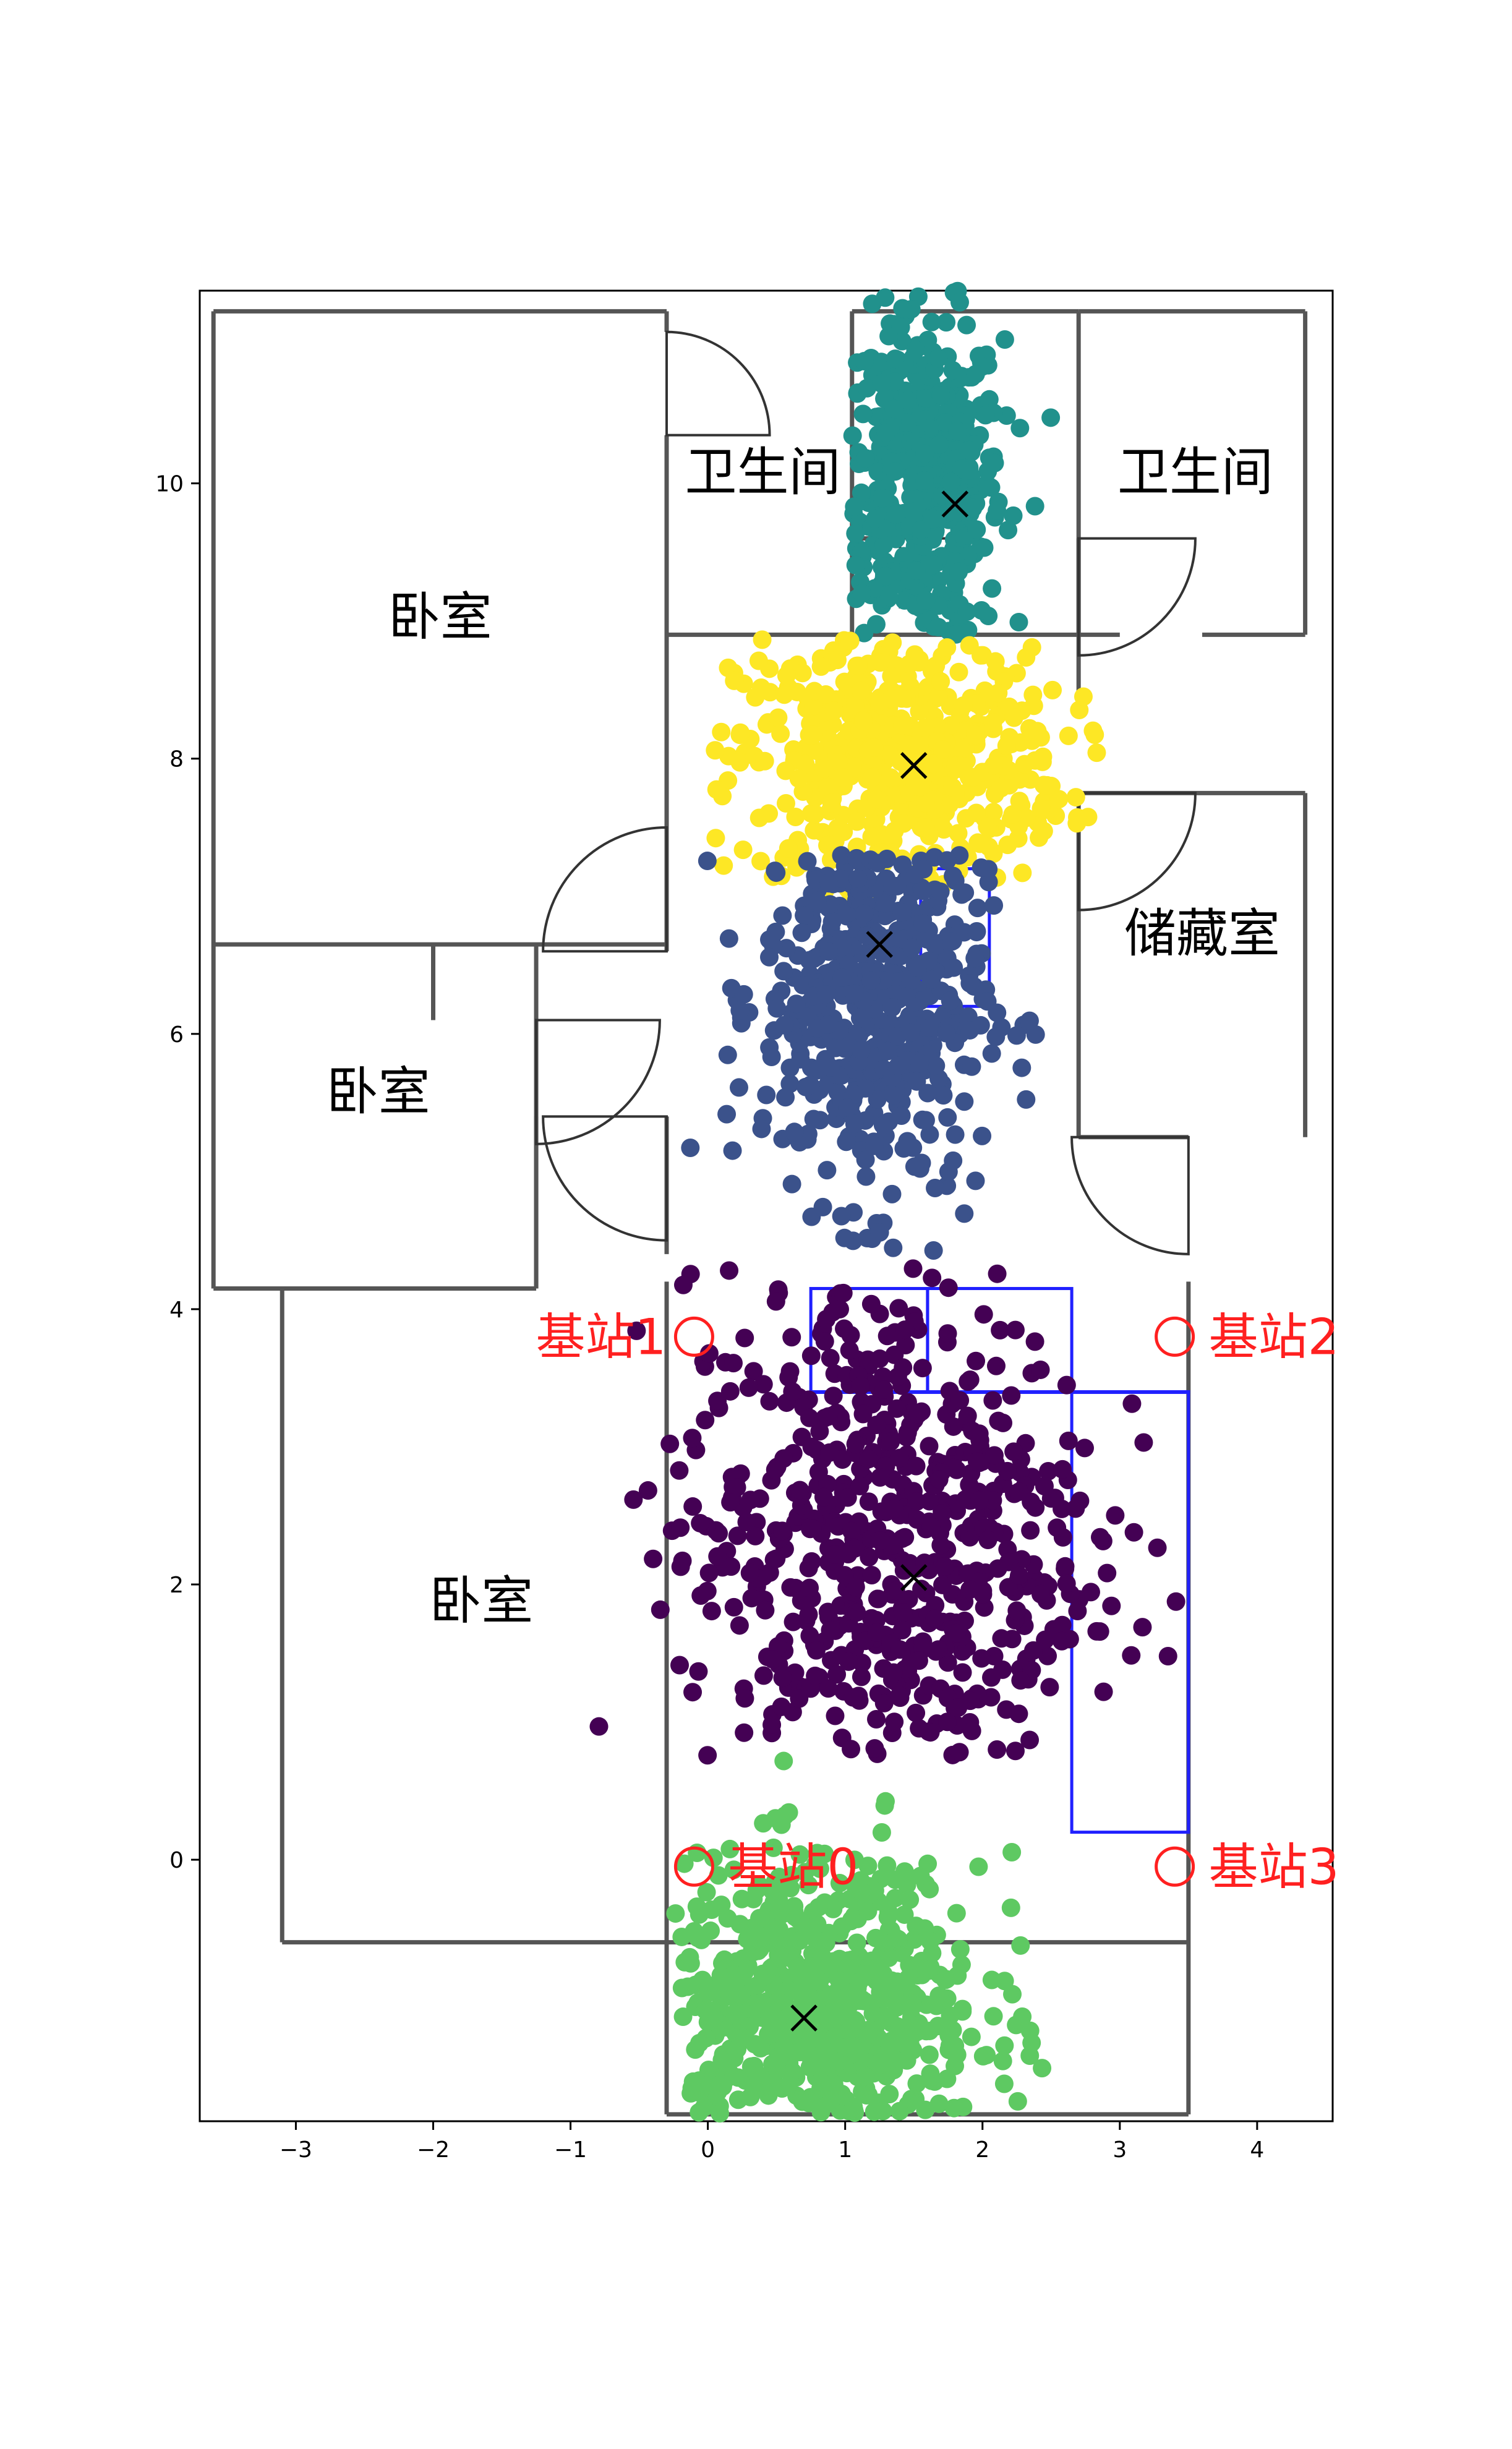 The width and height of the screenshot is (1512, 2449). I want to click on room-label-4: 卫生间, so click(1195, 472).